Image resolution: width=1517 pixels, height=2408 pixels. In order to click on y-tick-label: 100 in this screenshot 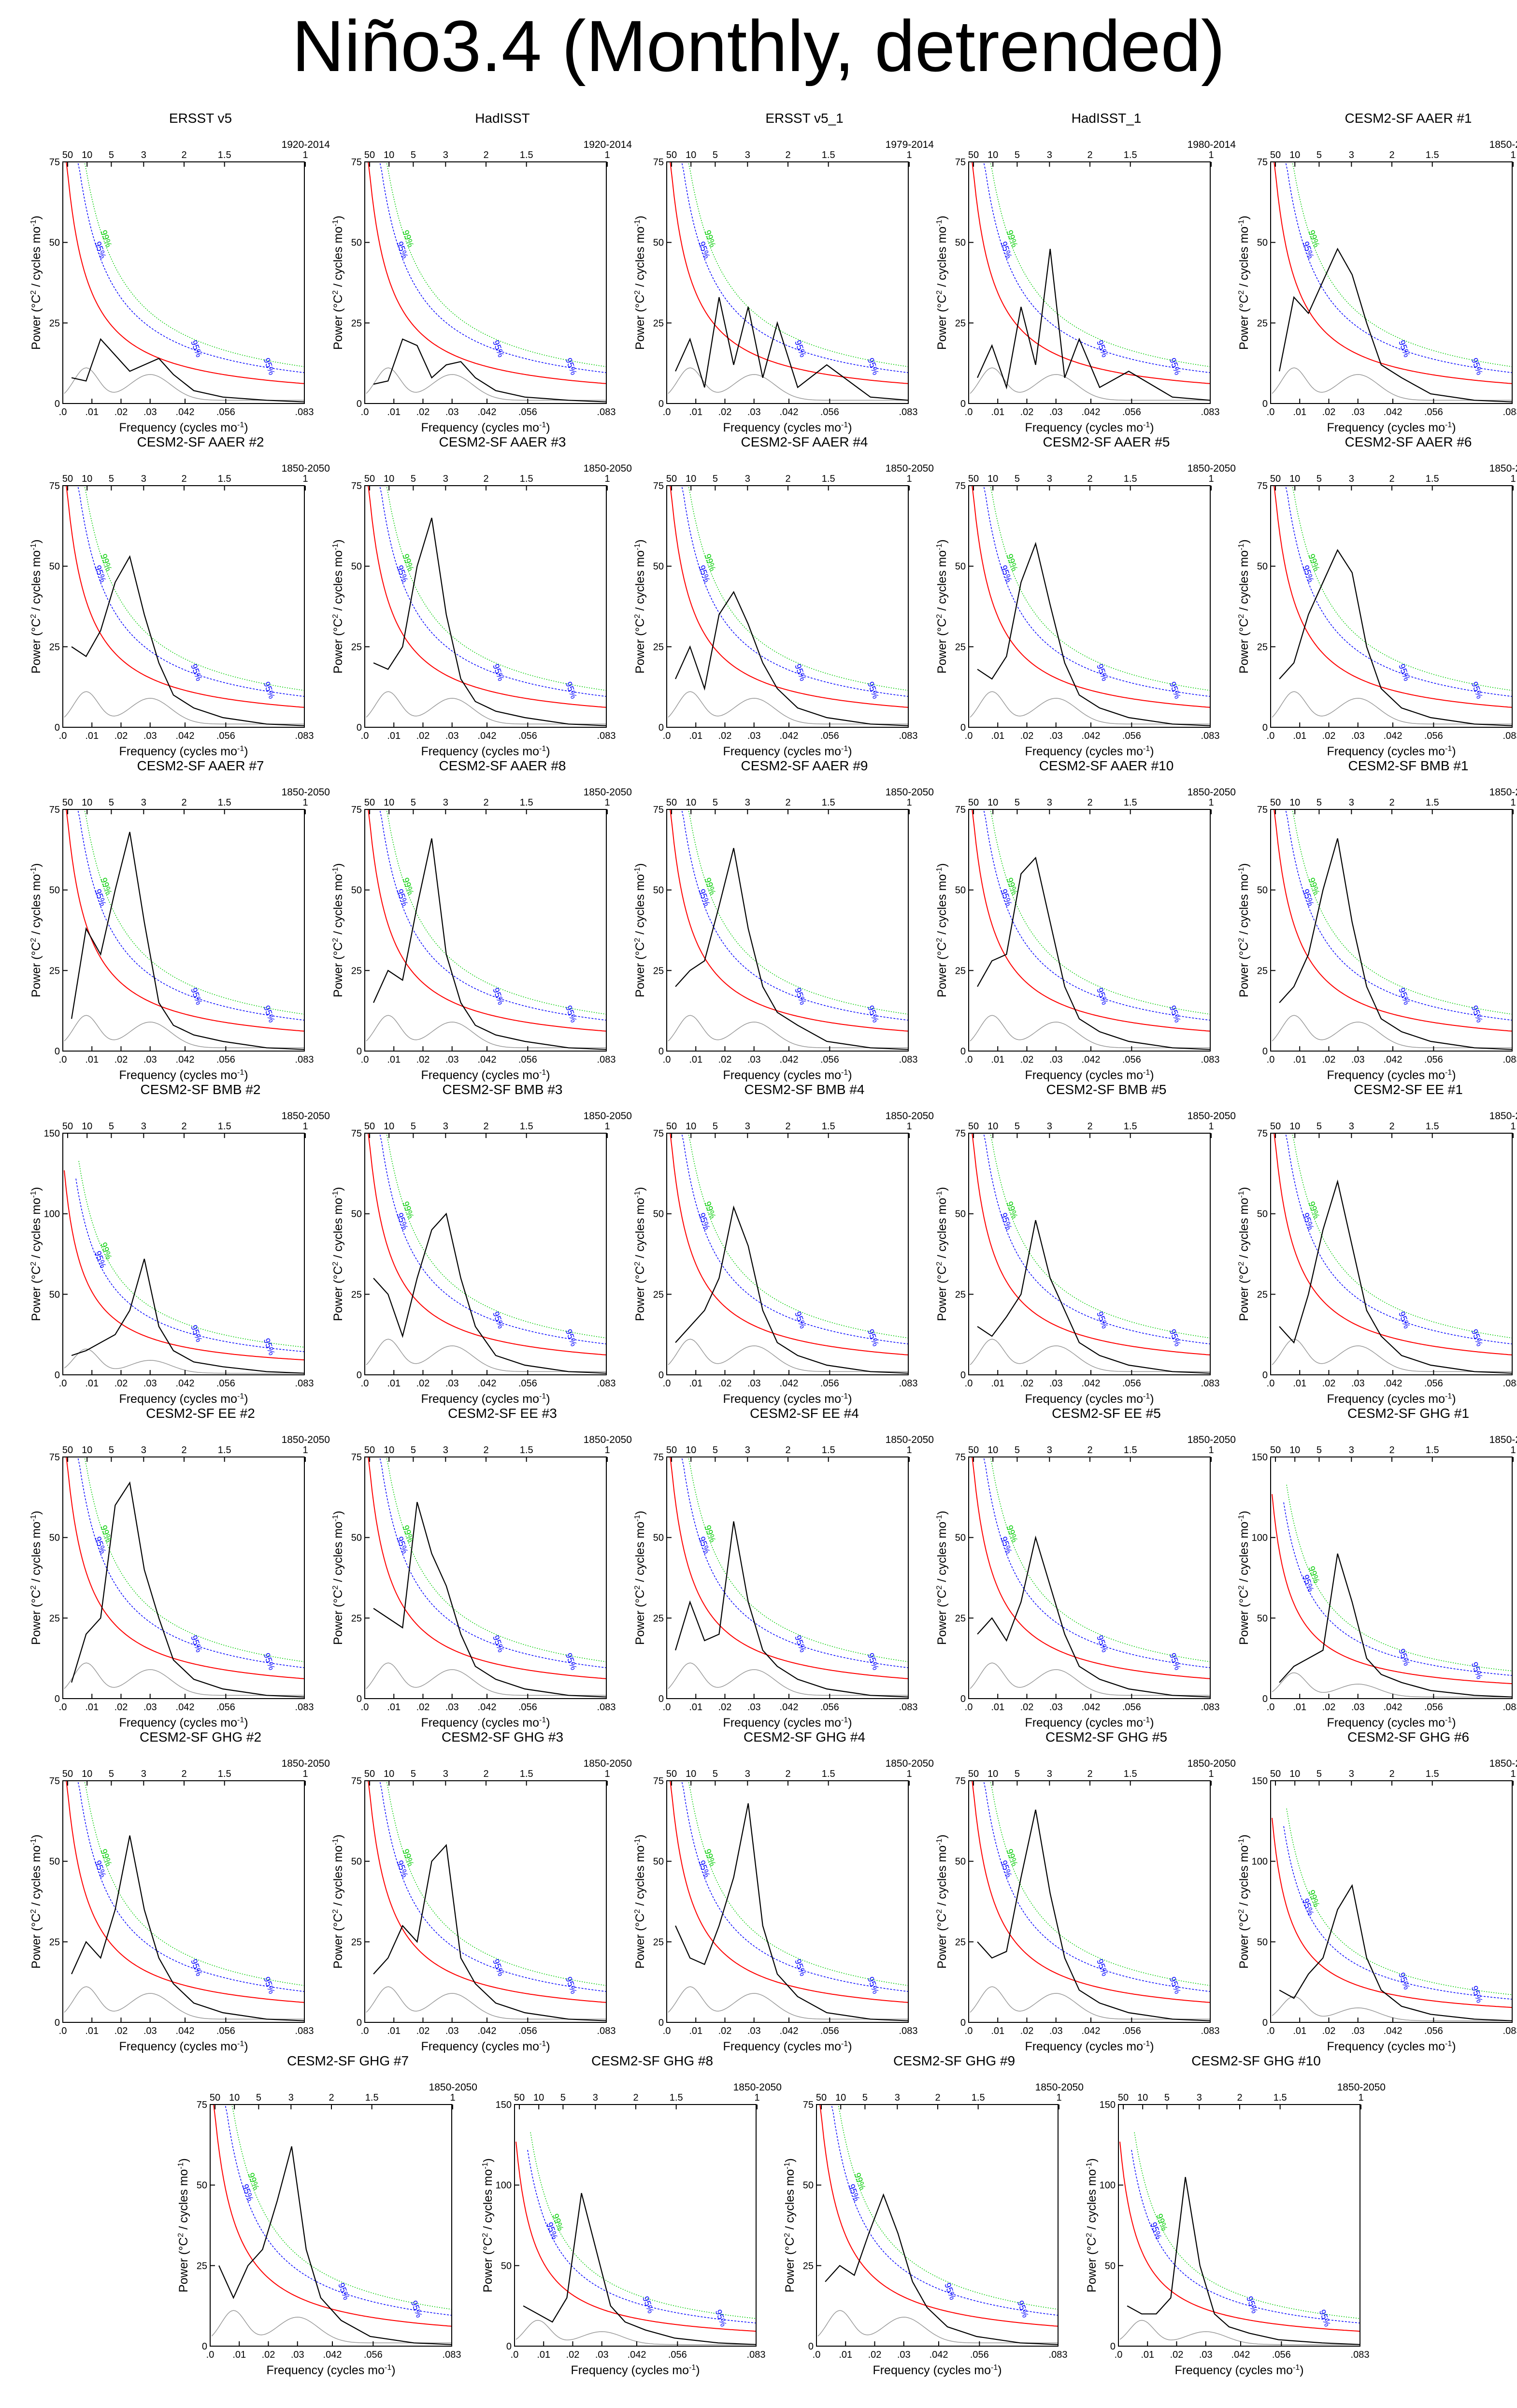, I will do `click(1108, 2186)`.